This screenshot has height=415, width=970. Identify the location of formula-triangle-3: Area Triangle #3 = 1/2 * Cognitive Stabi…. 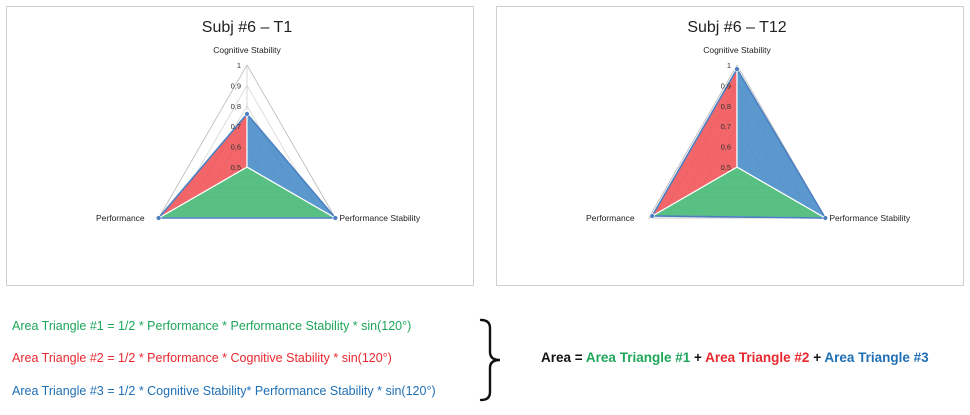
(224, 391).